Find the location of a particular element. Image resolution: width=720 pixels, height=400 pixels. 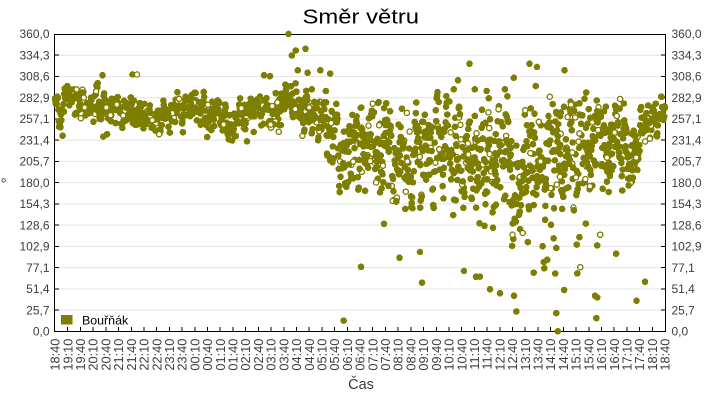

svg-text: 02:40 is located at coordinates (258, 355).